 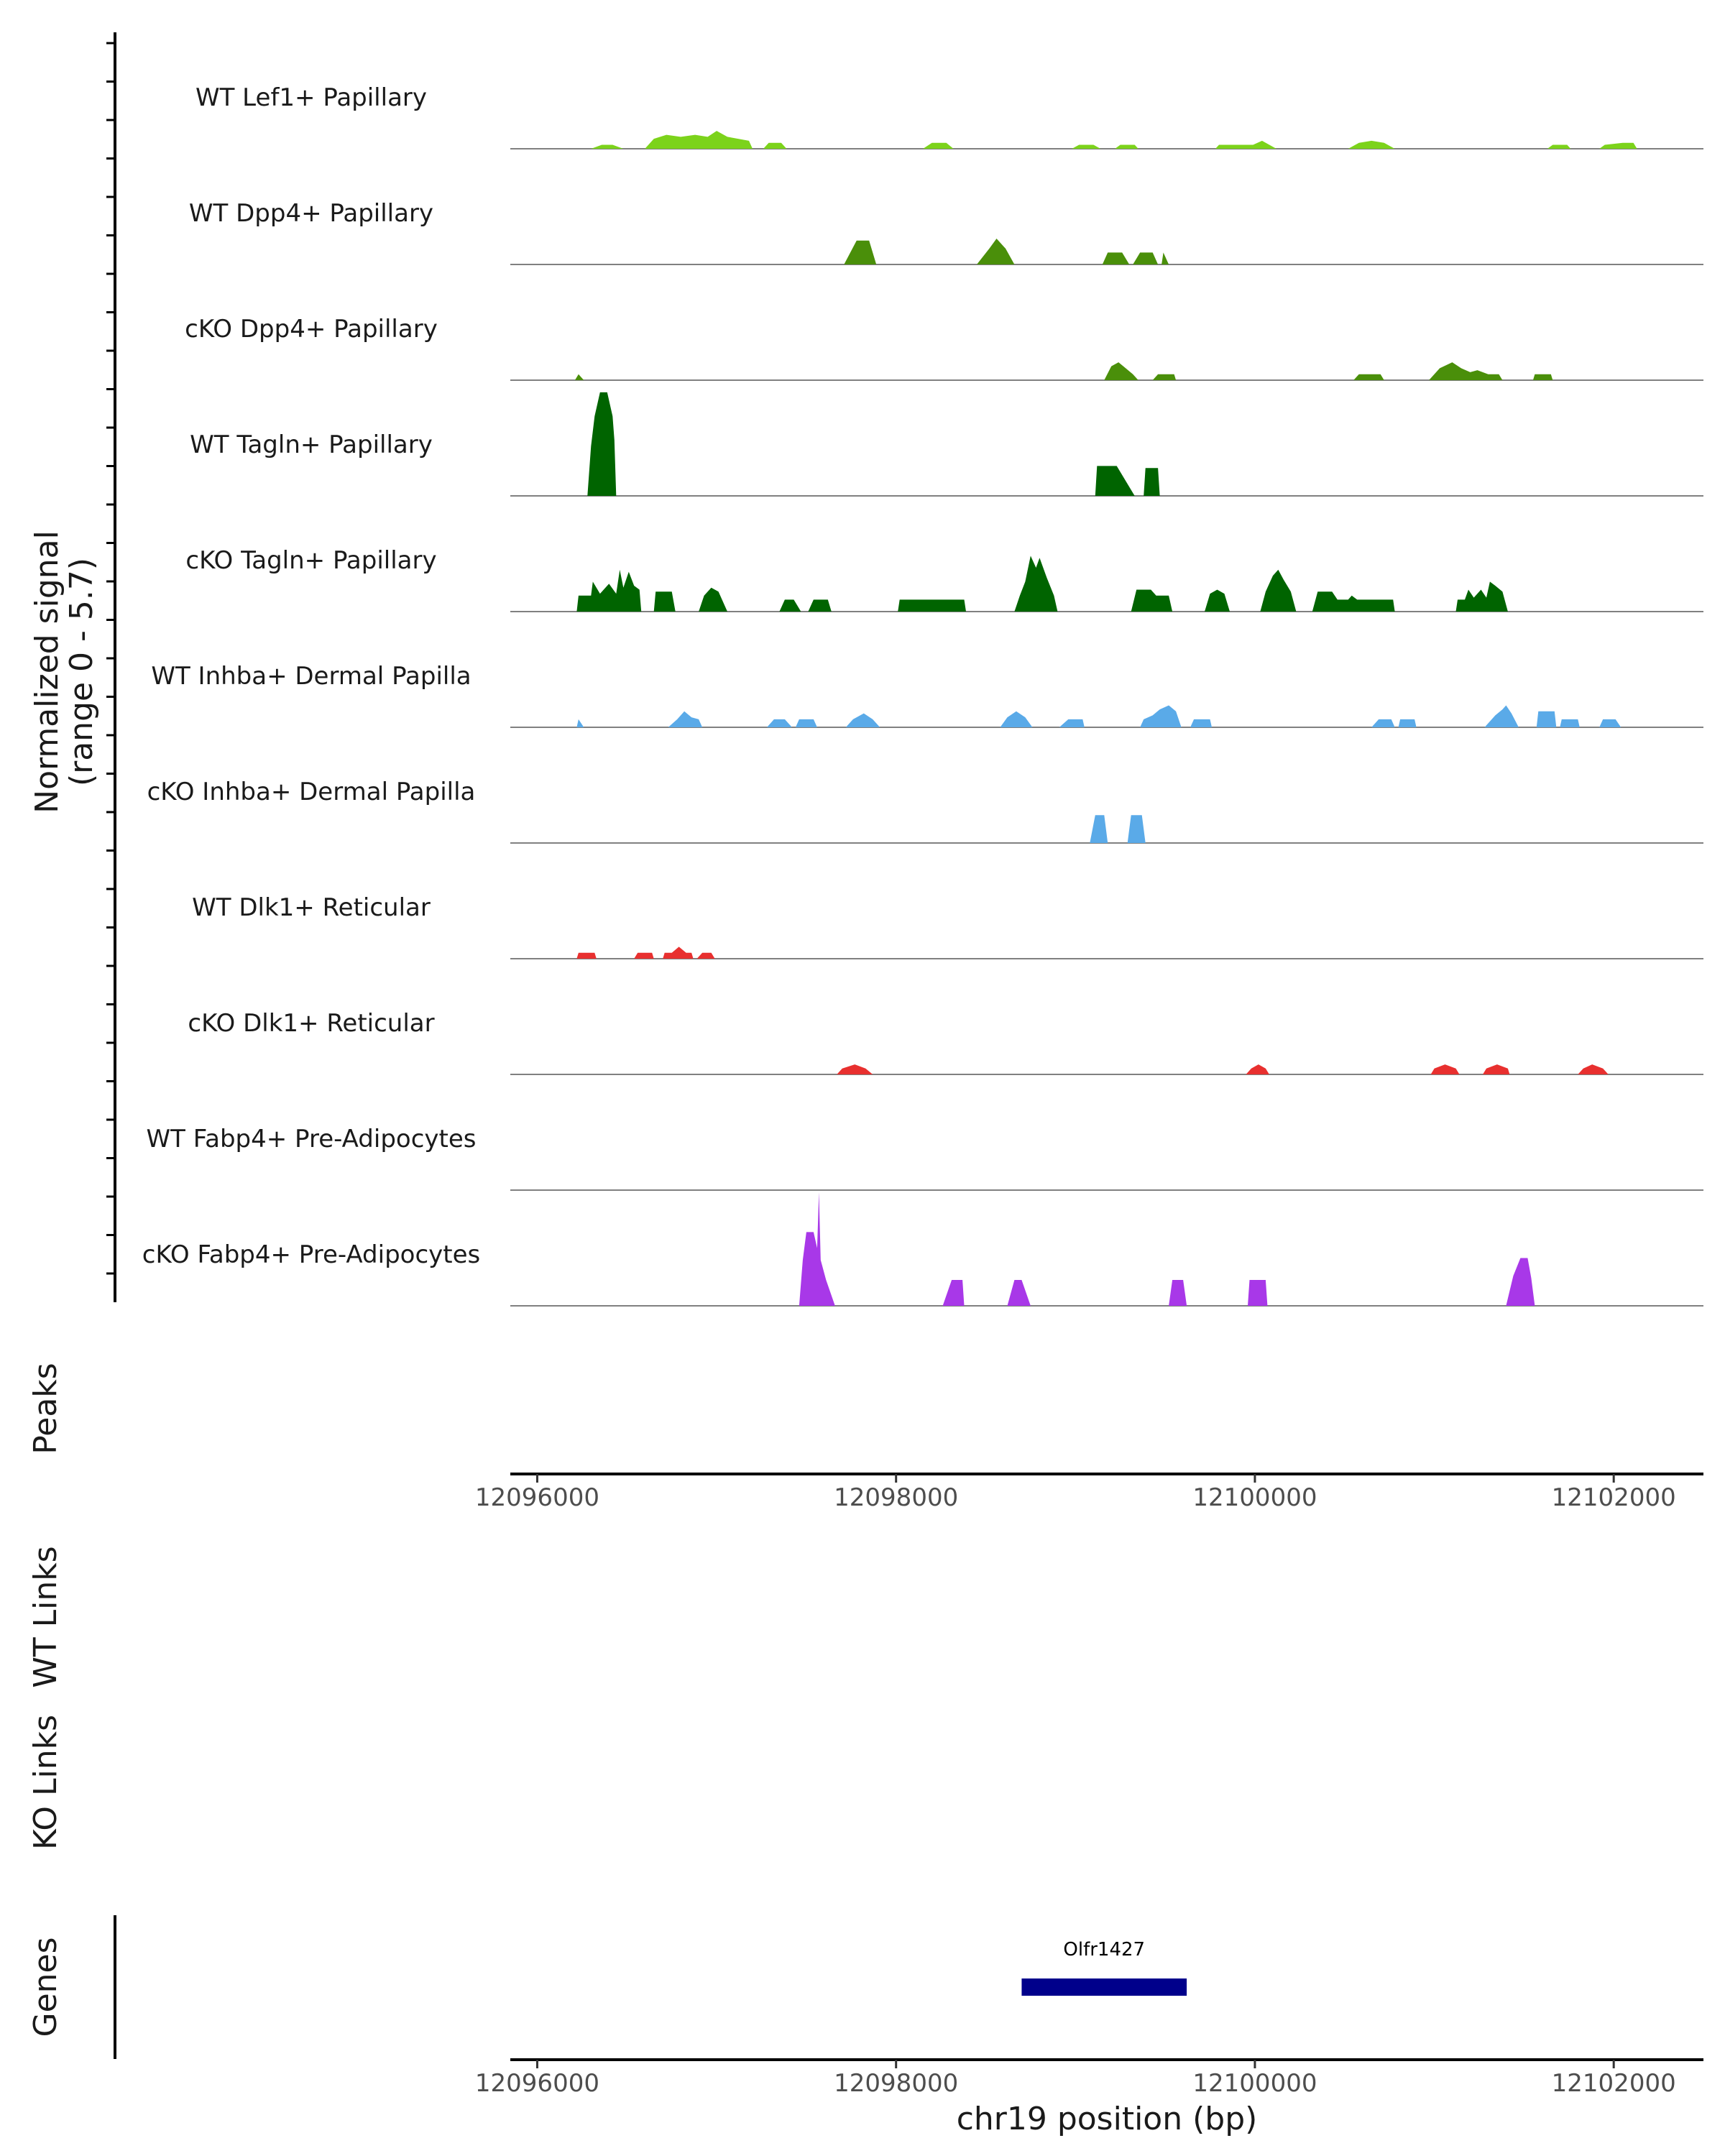 I want to click on y-axis-title-line1: Normalized signal, so click(x=47, y=672).